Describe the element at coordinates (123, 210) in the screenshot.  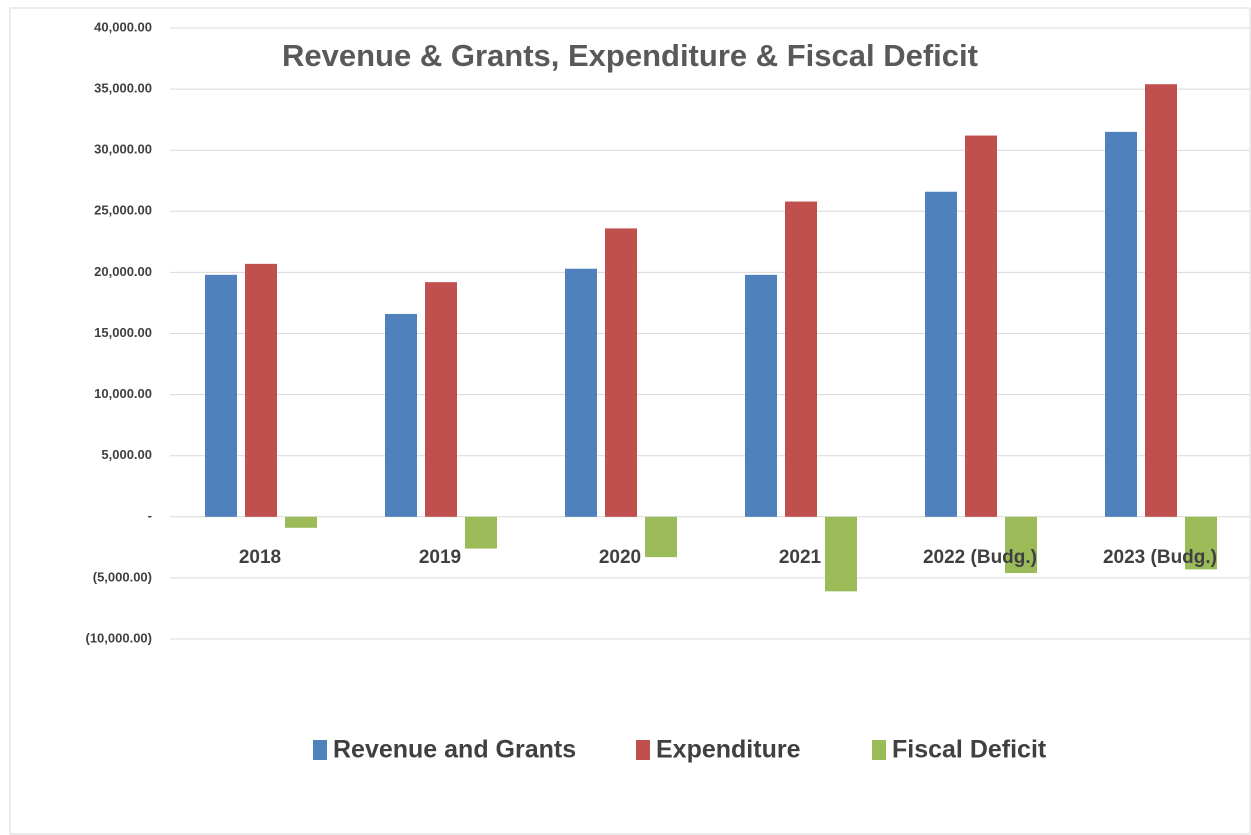
I see `y-tick-label: 25,000.00` at that location.